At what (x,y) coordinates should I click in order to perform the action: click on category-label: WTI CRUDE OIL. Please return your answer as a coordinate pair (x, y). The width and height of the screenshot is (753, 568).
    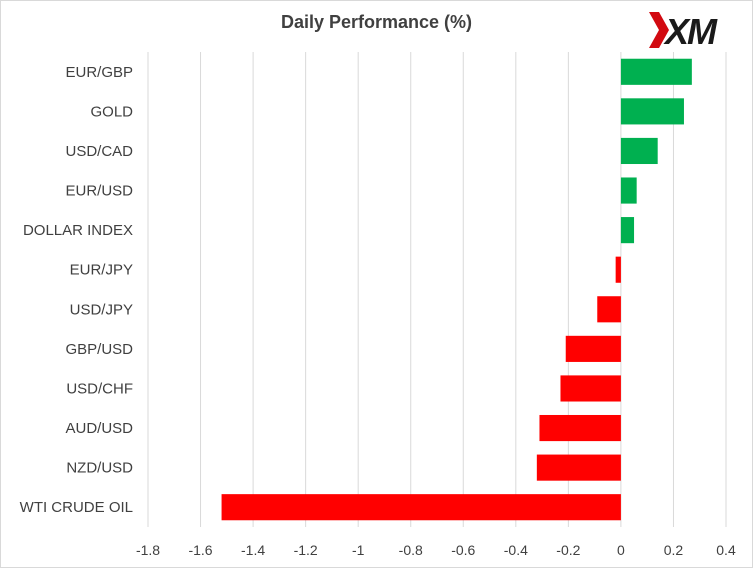
    Looking at the image, I should click on (76, 507).